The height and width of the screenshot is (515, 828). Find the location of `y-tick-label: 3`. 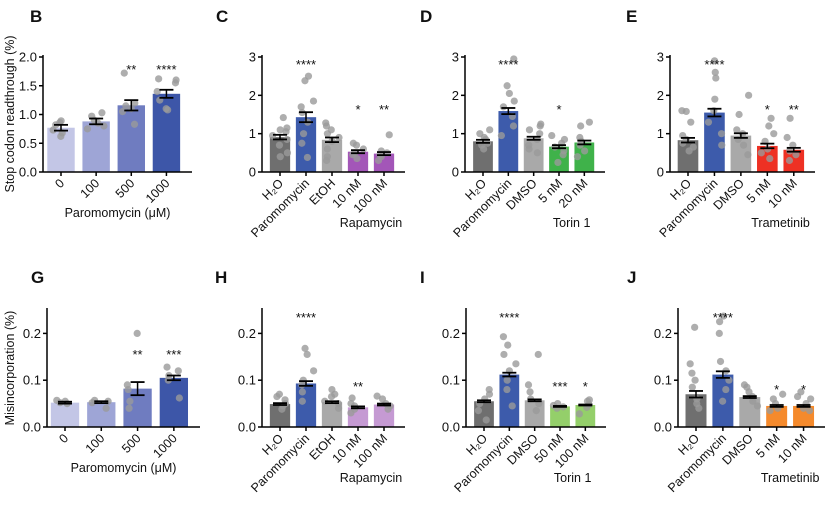

y-tick-label: 3 is located at coordinates (455, 57).